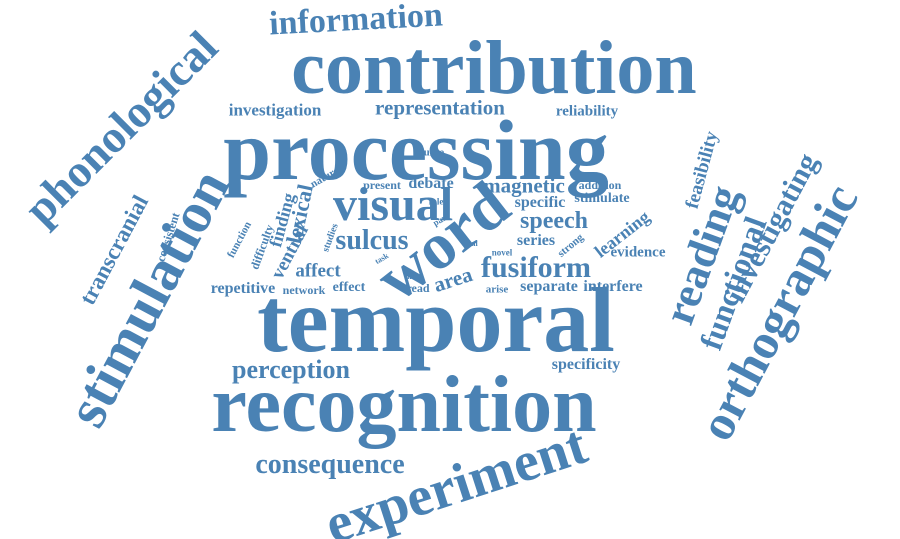  I want to click on word-function: function, so click(240, 239).